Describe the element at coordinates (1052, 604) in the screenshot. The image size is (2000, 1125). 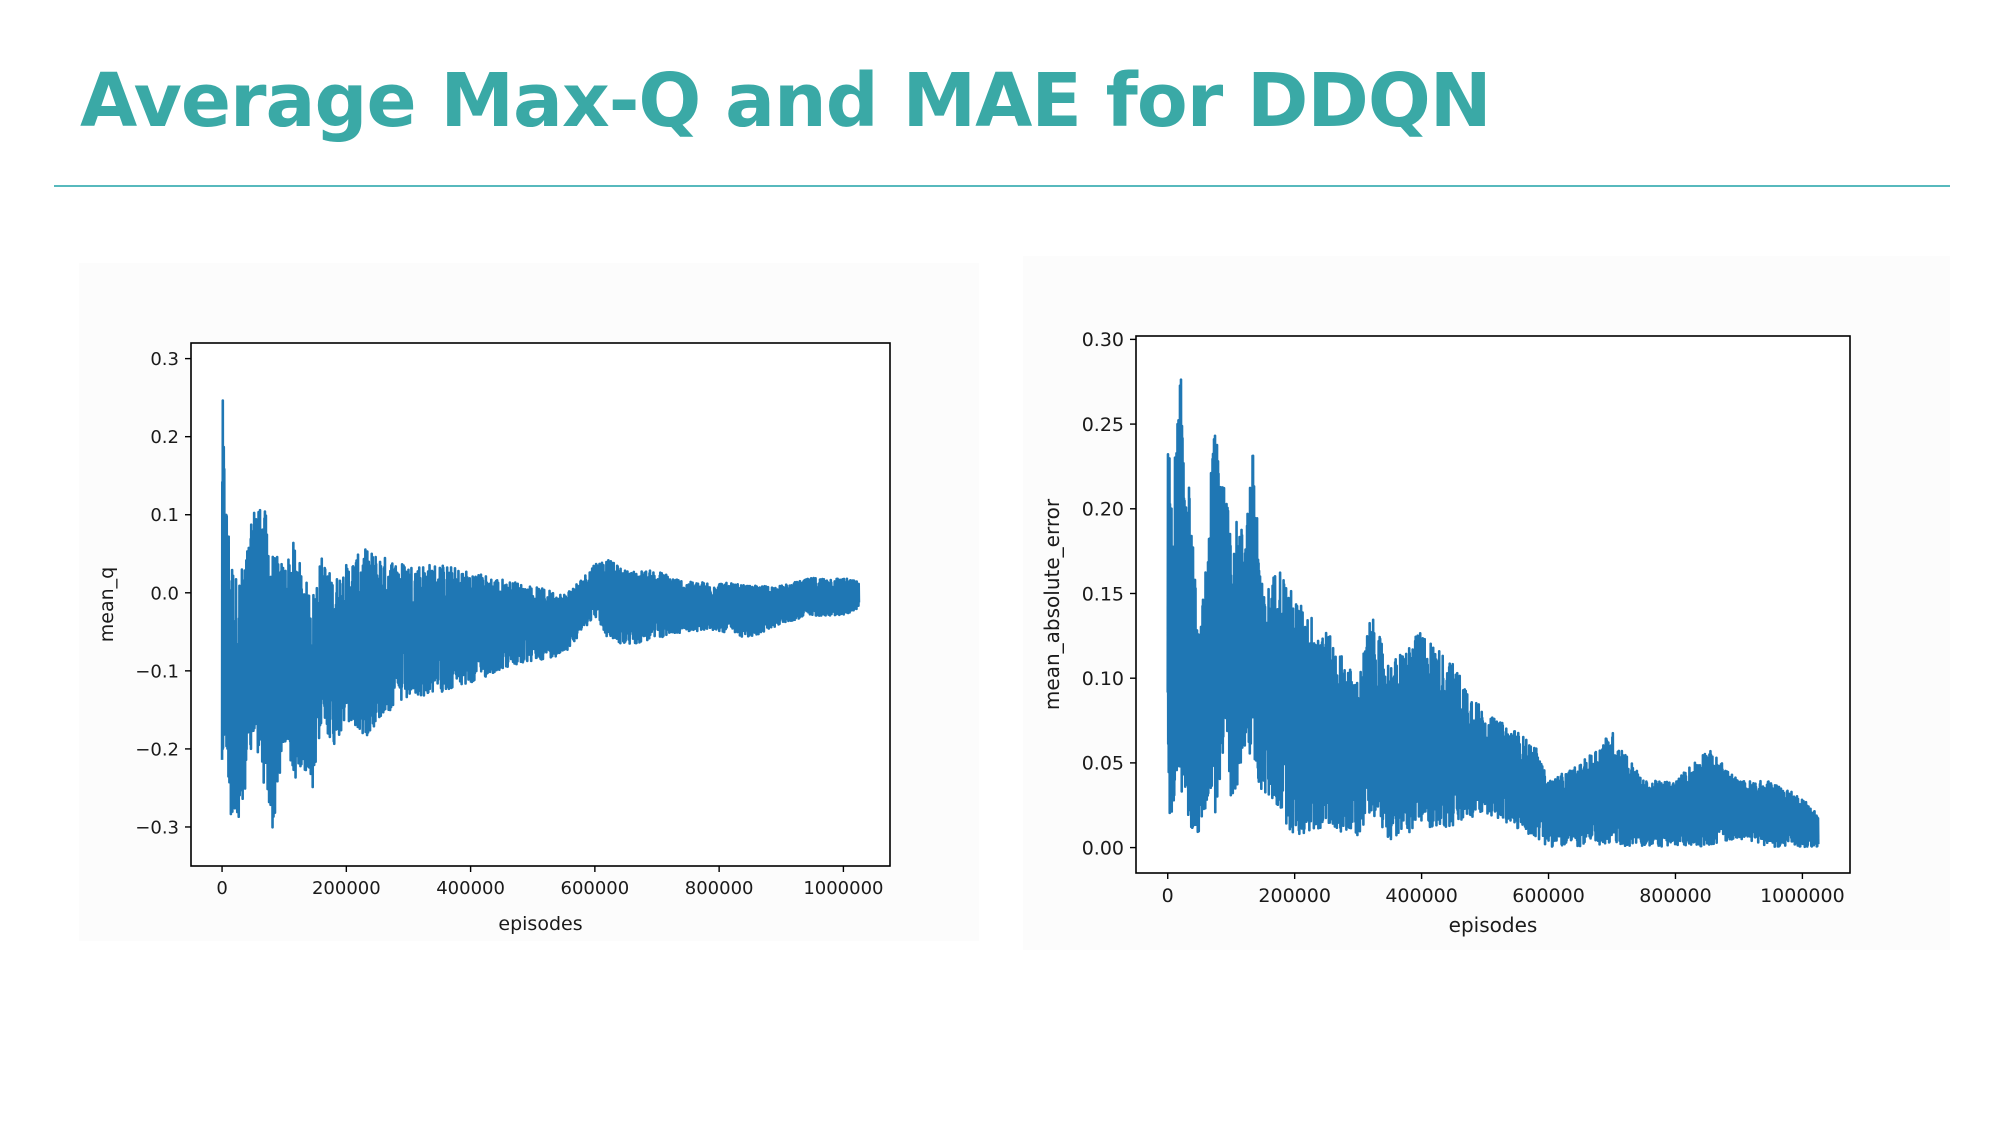
I see `y-axis-label: mean_absolute_error` at that location.